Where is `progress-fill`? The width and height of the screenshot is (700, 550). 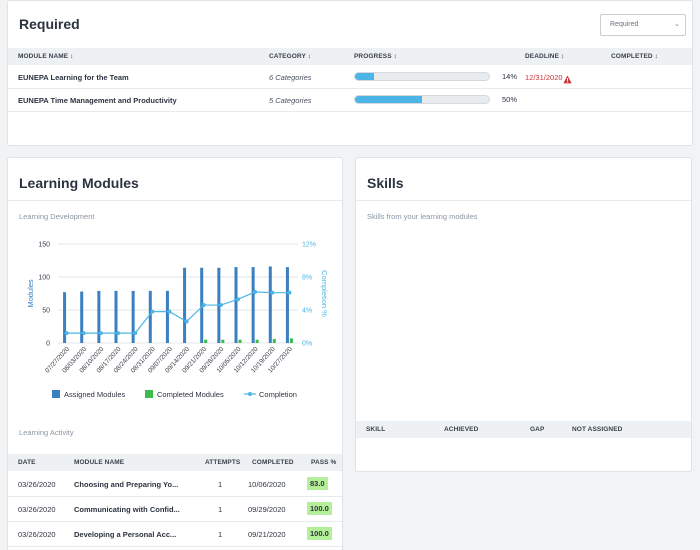 progress-fill is located at coordinates (388, 99).